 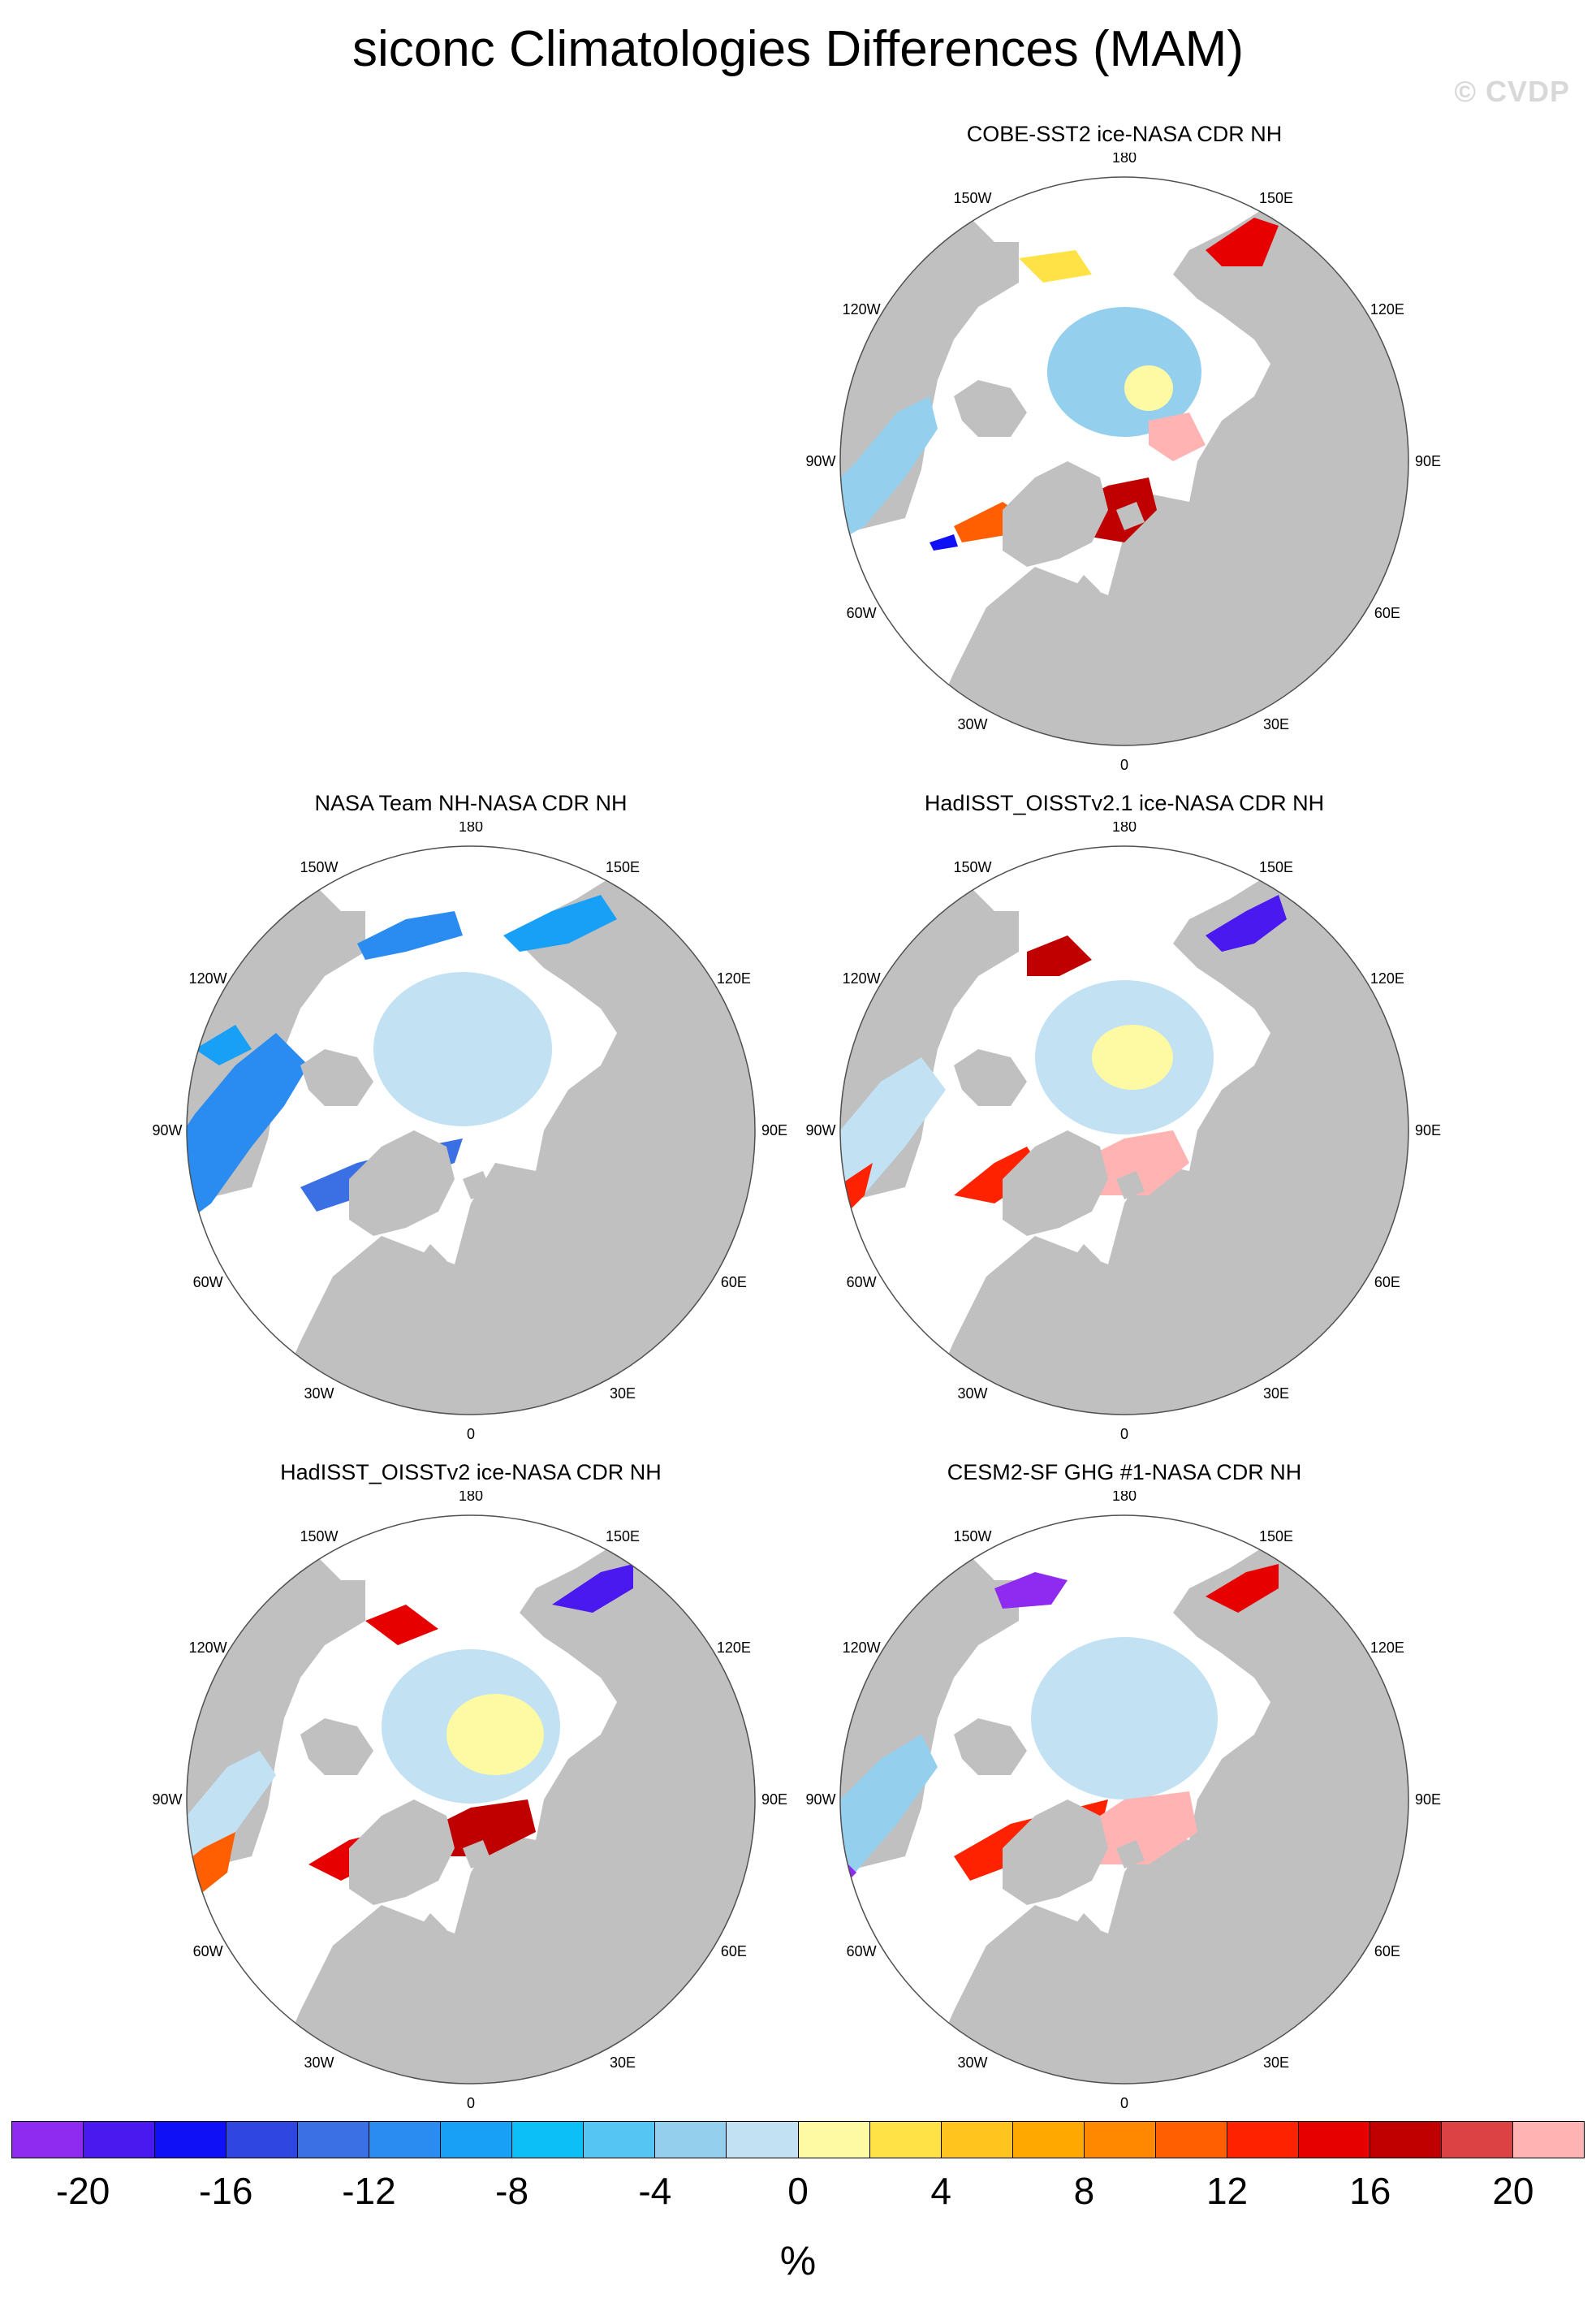 What do you see at coordinates (512, 2191) in the screenshot?
I see `colorbar-tick-label: -8` at bounding box center [512, 2191].